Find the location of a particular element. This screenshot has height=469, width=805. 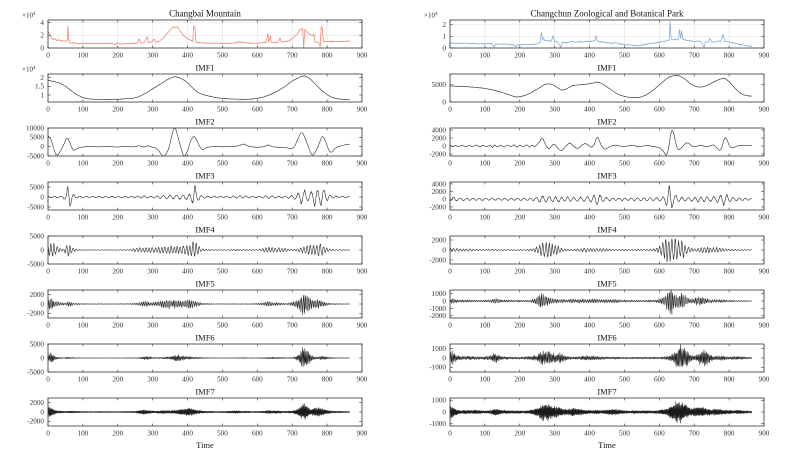

svg-text: -5000 is located at coordinates (35, 156).